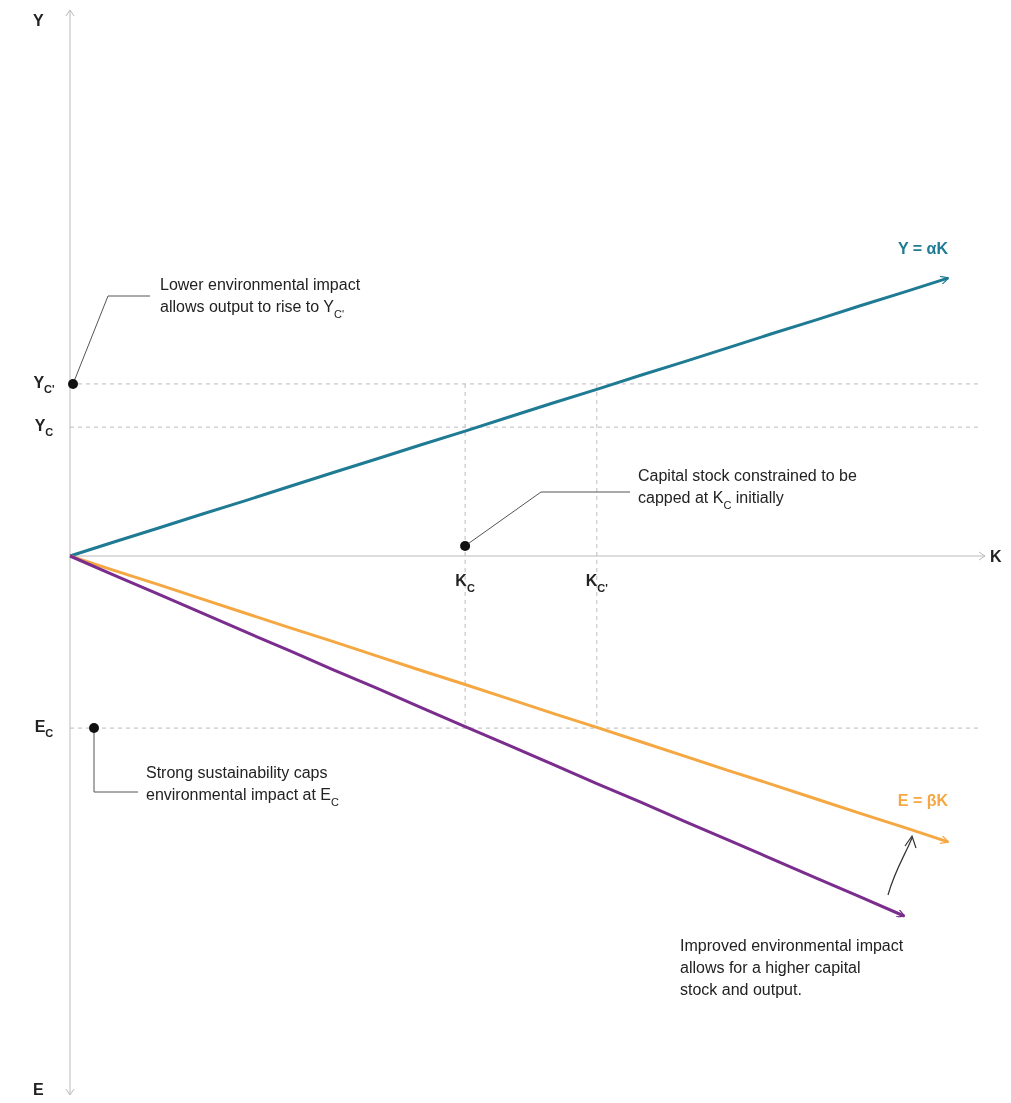  What do you see at coordinates (923, 249) in the screenshot?
I see `series-label: Y = αK` at bounding box center [923, 249].